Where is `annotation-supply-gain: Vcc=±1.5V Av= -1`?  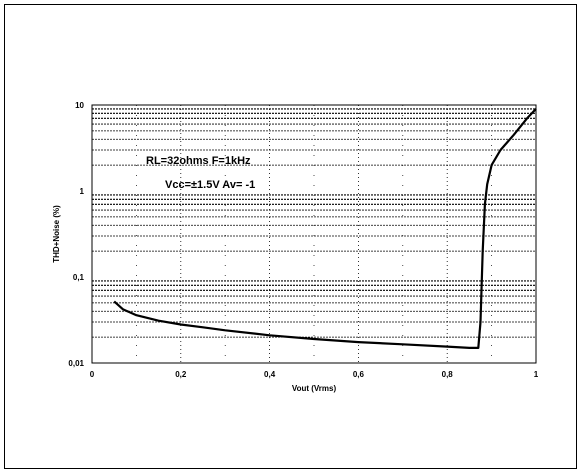 annotation-supply-gain: Vcc=±1.5V Av= -1 is located at coordinates (210, 185).